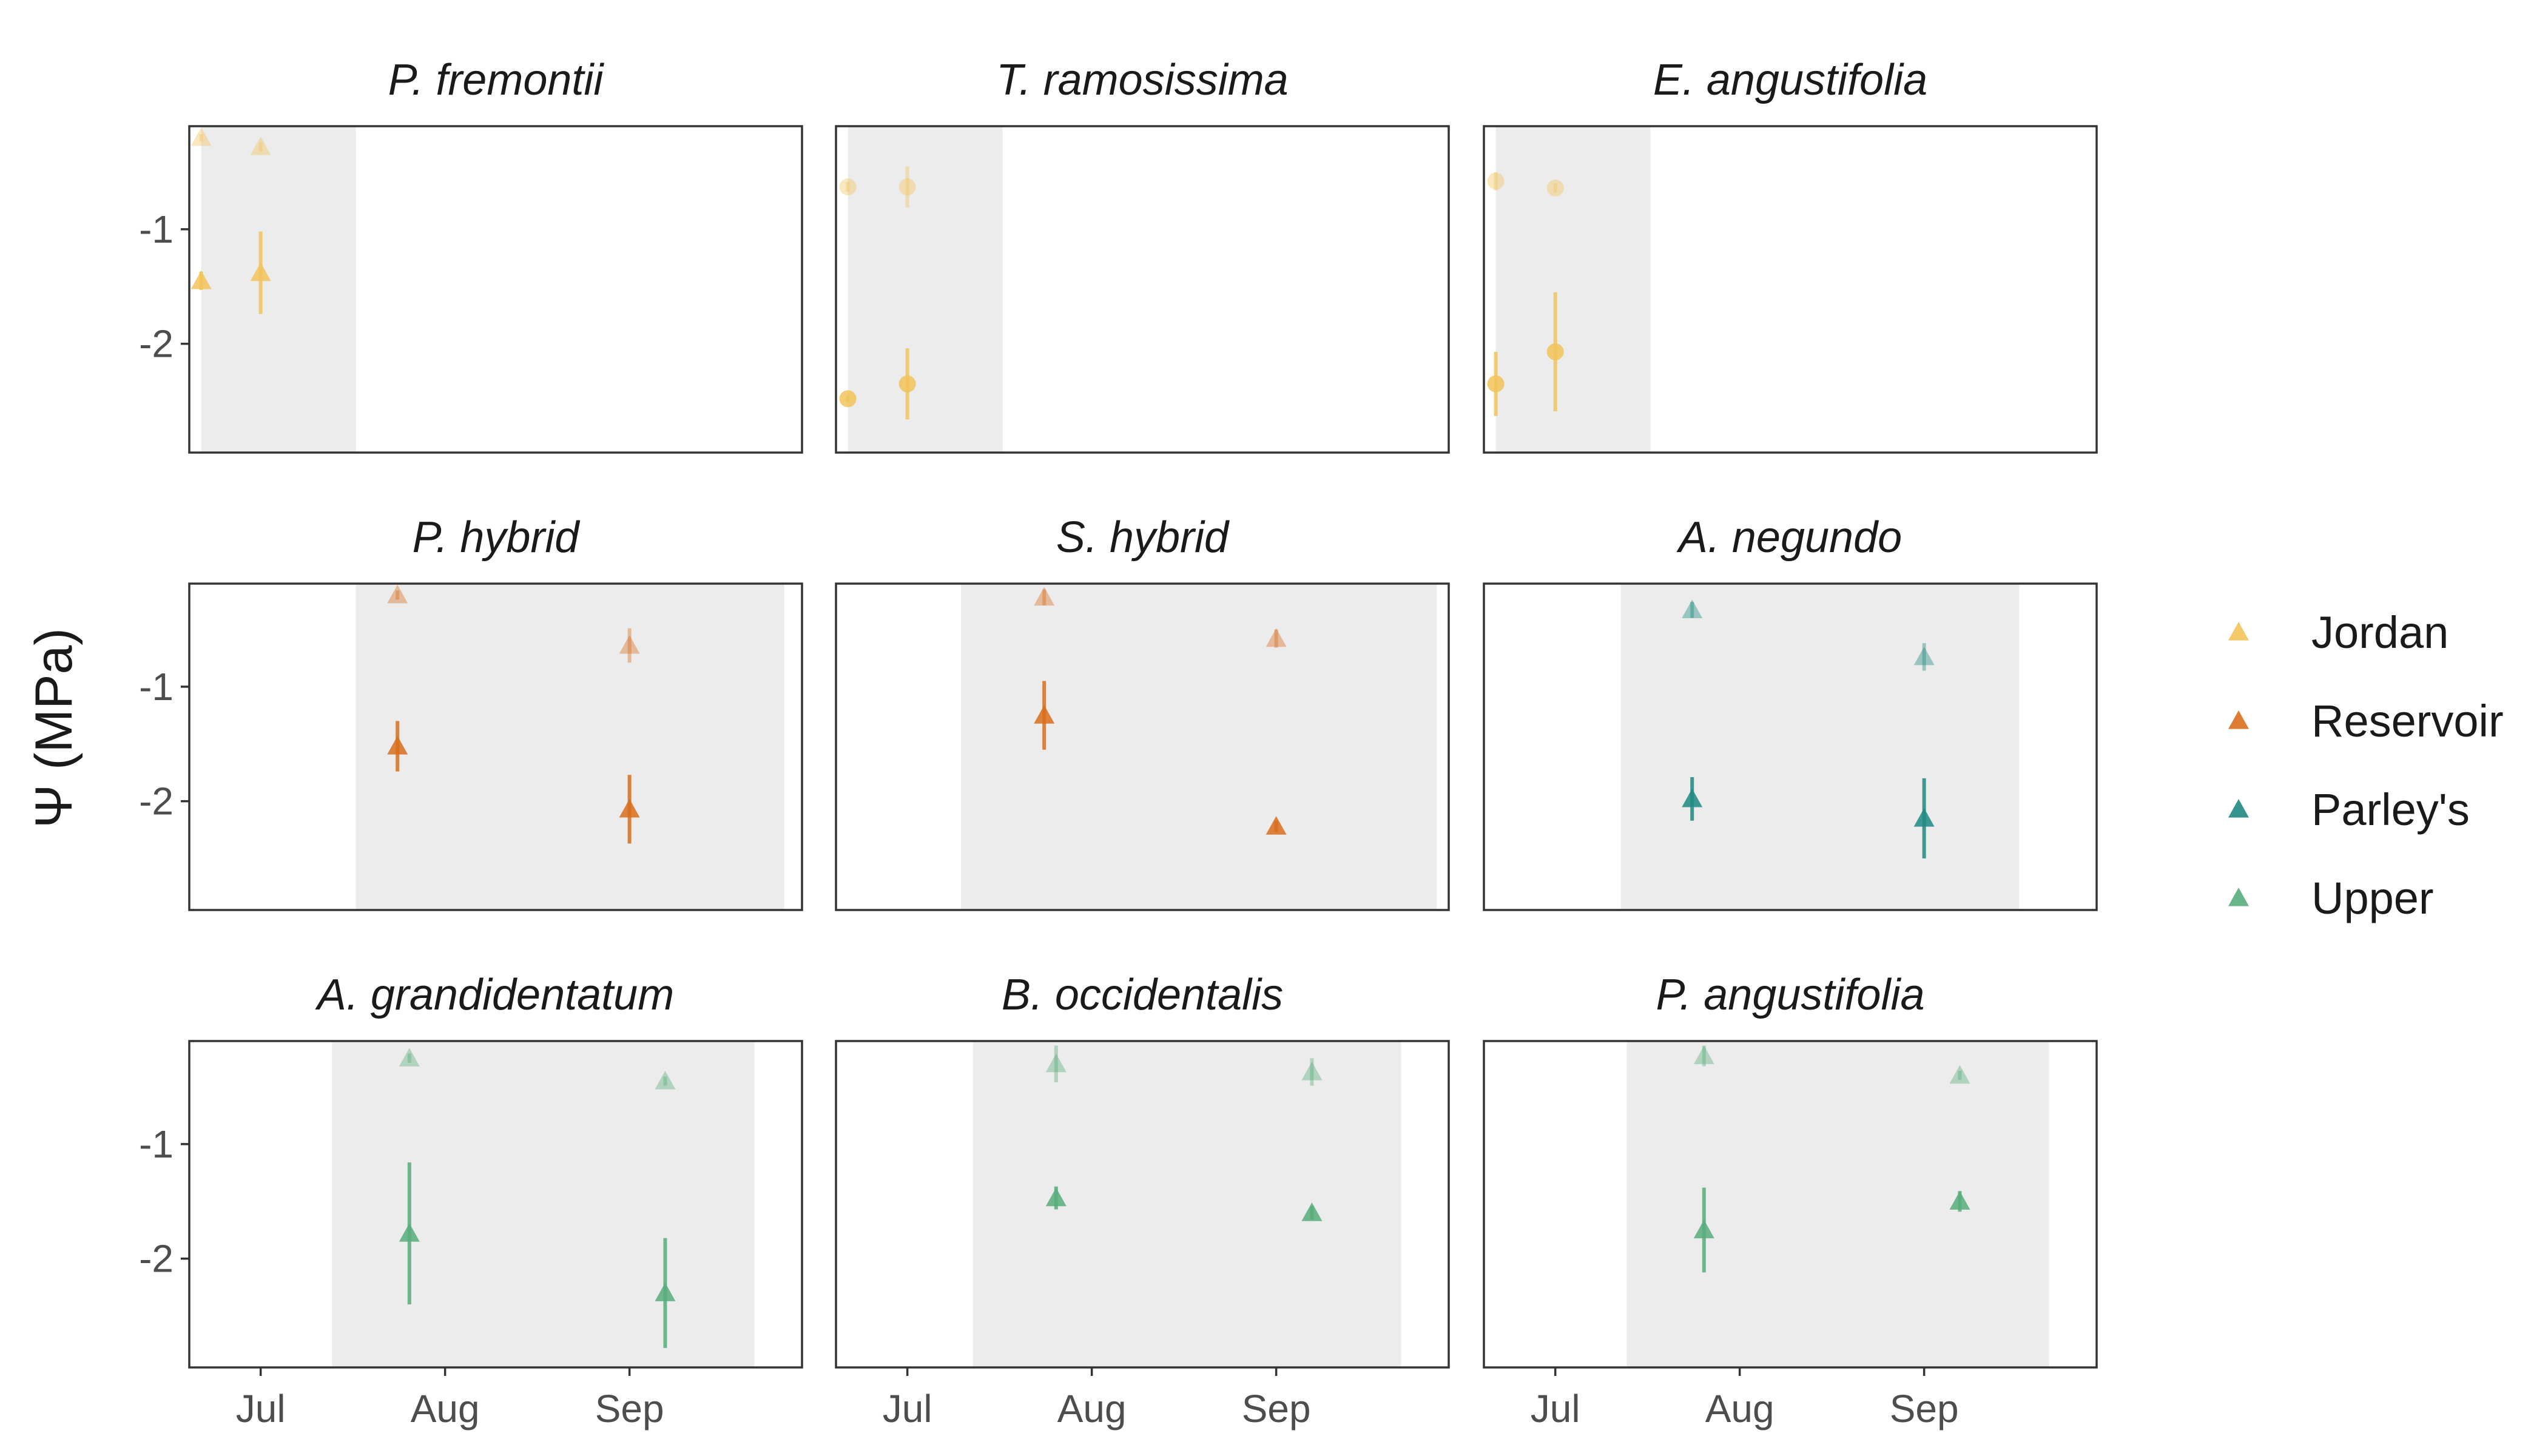 The width and height of the screenshot is (2548, 1456). What do you see at coordinates (497, 537) in the screenshot?
I see `panel-title: P. hybrid` at bounding box center [497, 537].